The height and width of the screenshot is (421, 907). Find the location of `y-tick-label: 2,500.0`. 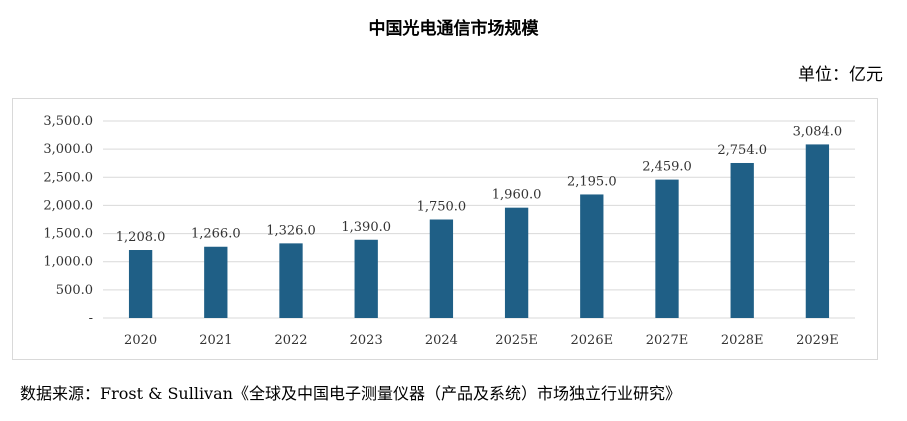

y-tick-label: 2,500.0 is located at coordinates (68, 177).